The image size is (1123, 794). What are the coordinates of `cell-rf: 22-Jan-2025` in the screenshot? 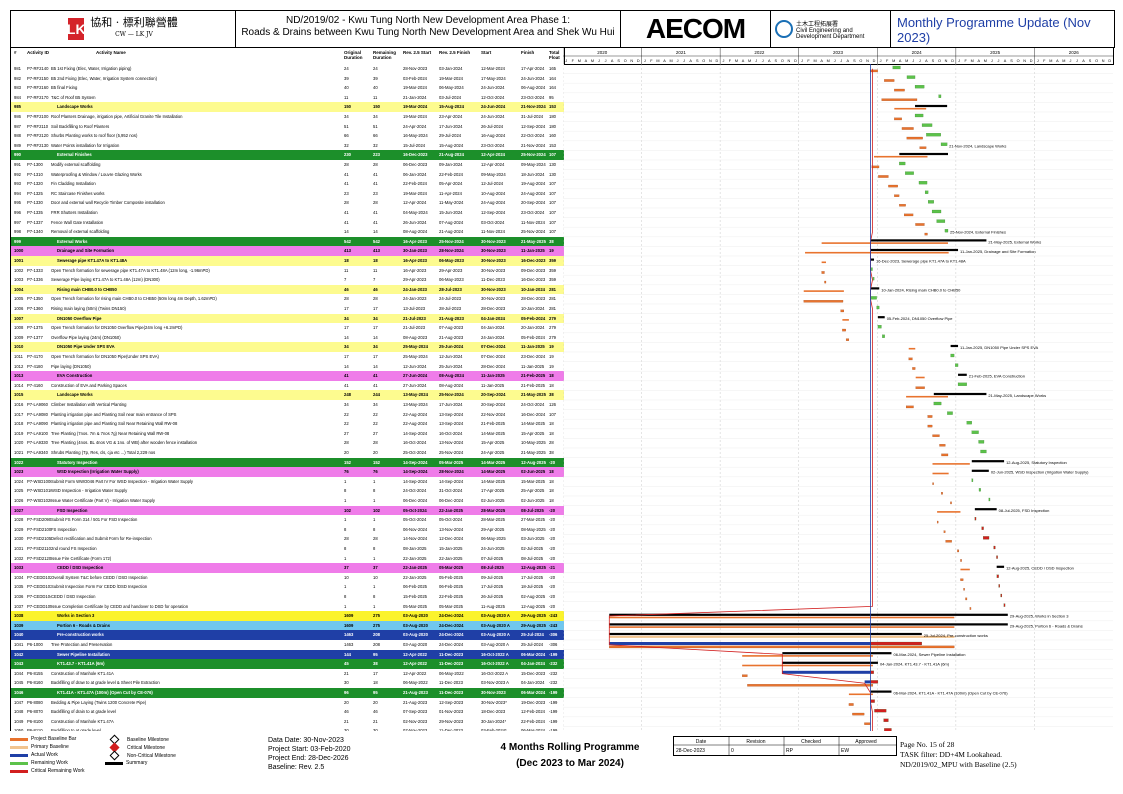 It's located at (451, 510).